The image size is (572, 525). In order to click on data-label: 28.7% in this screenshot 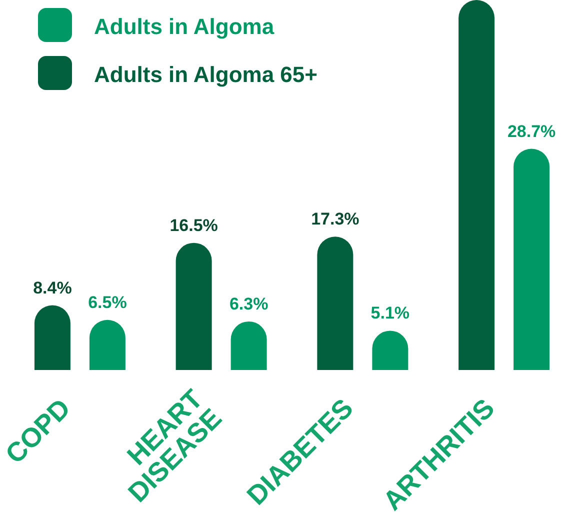, I will do `click(531, 131)`.